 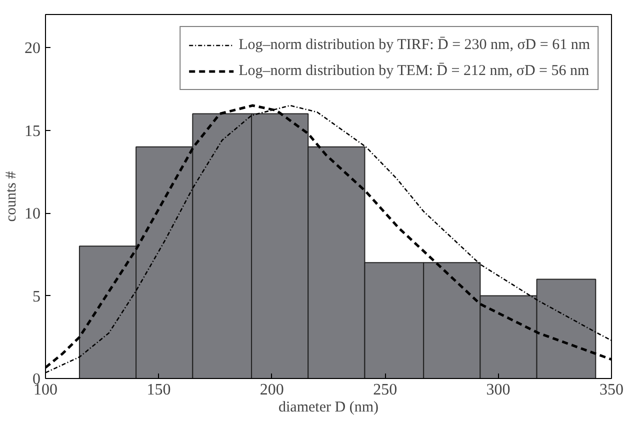 What do you see at coordinates (414, 71) in the screenshot?
I see `legend-label: Log–norm distribution by TEM: D̄ = 212 nm, σD = 56 nm` at bounding box center [414, 71].